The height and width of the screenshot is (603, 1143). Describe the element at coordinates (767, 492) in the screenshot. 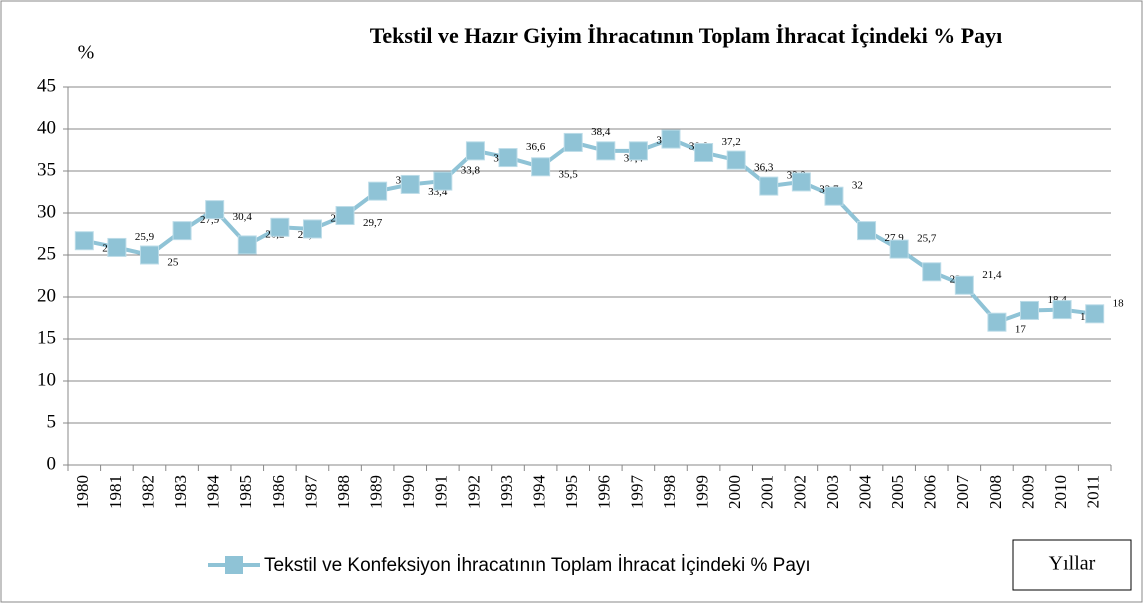

I see `x-tick-label: 2001` at that location.